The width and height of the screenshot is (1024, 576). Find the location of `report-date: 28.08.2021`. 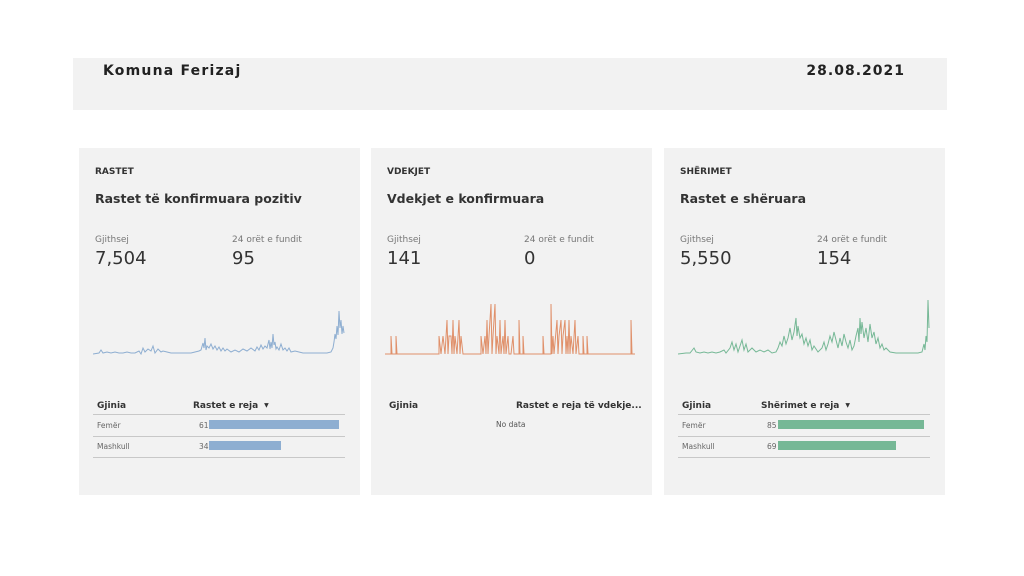

report-date: 28.08.2021 is located at coordinates (855, 71).